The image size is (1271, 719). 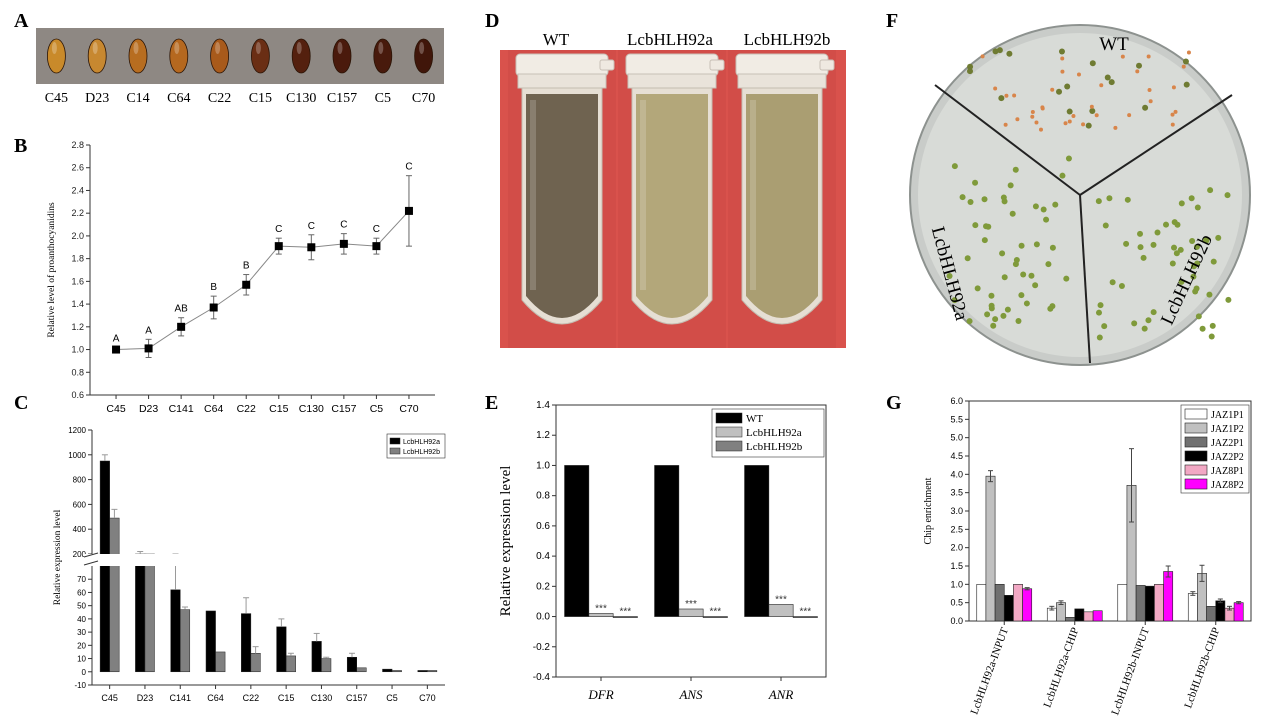 I want to click on tube-highlight, so click(x=753, y=195).